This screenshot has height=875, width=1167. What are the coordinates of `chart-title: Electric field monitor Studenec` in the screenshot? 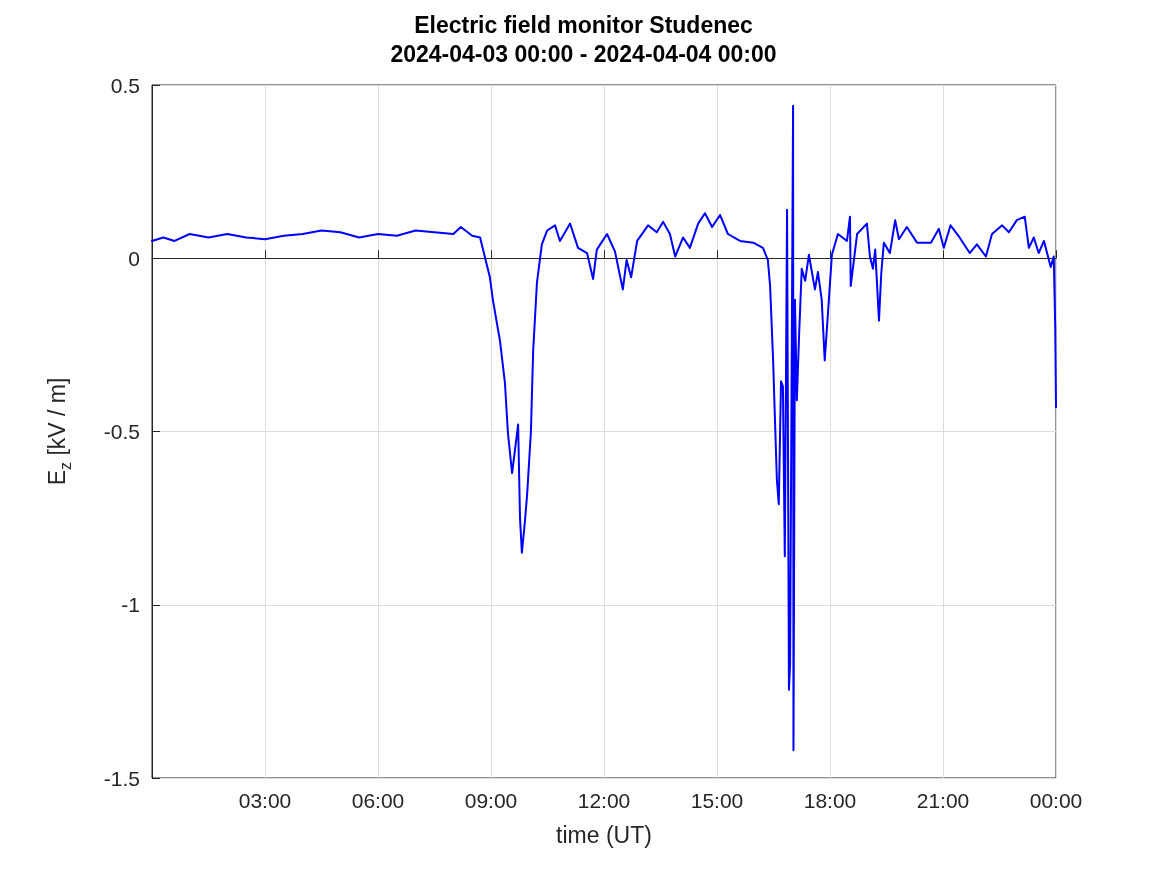 It's located at (584, 24).